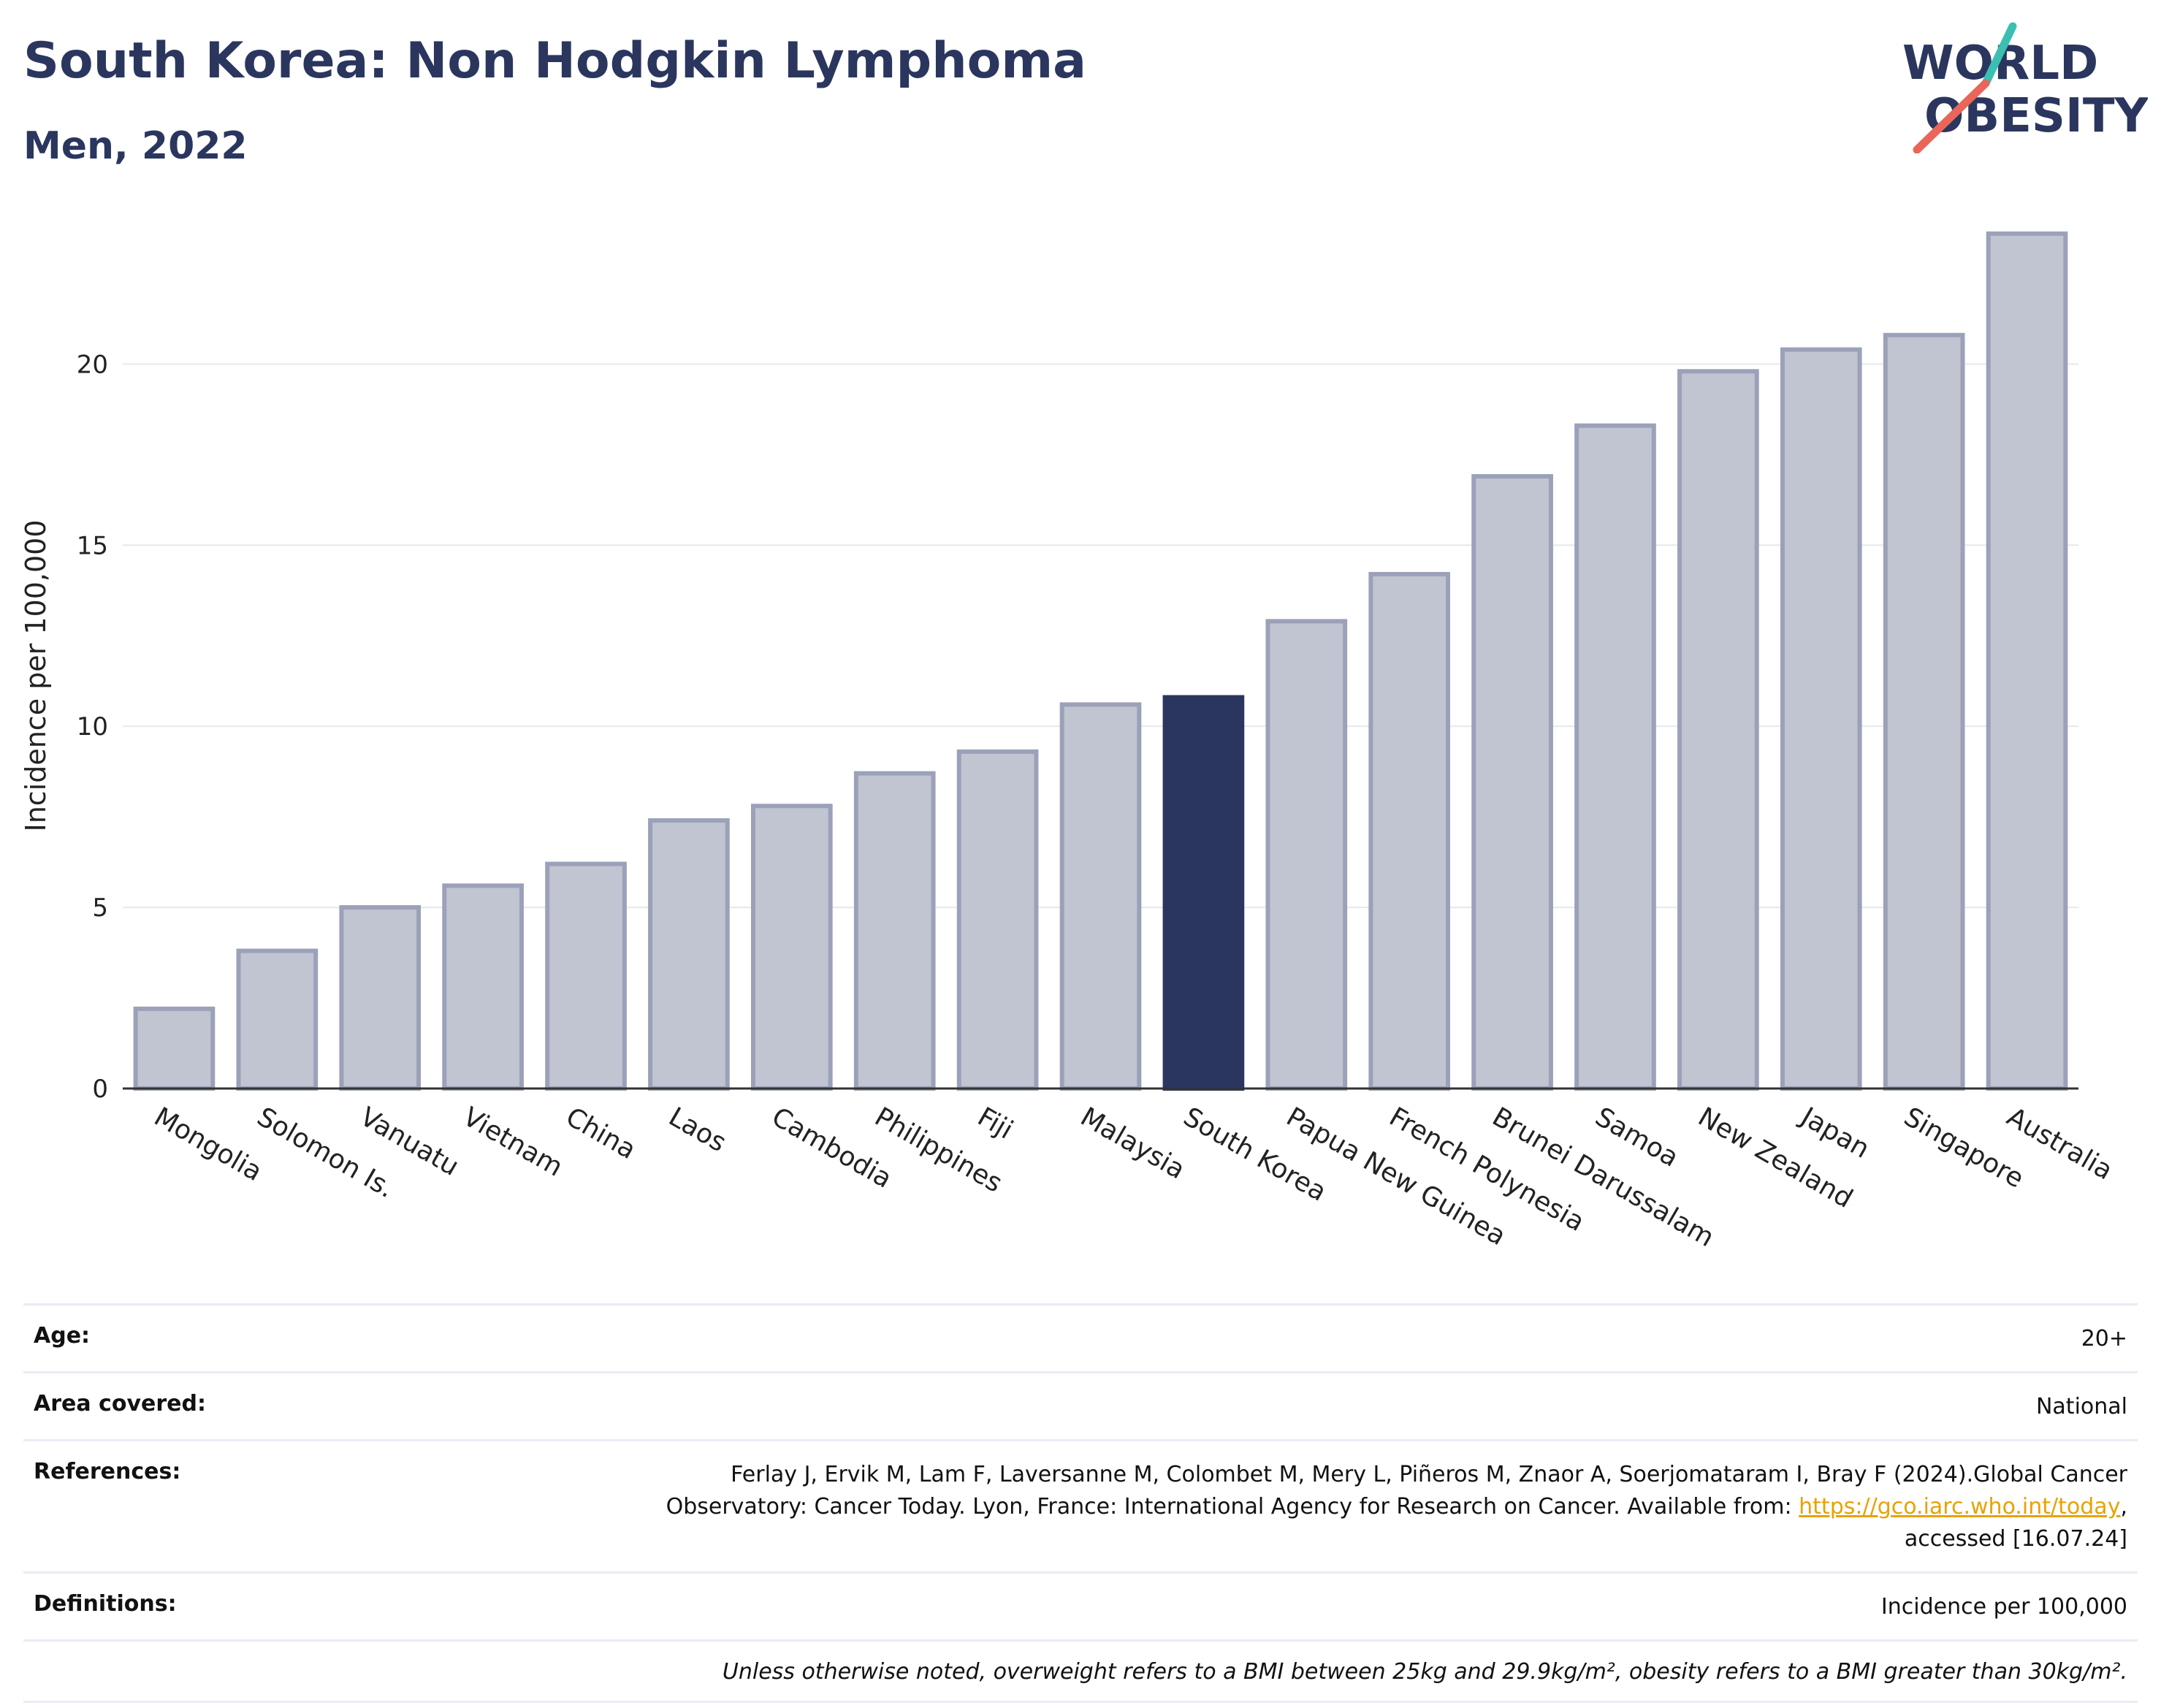 The height and width of the screenshot is (1708, 2161). Describe the element at coordinates (1306, 855) in the screenshot. I see `bar-papua-new-guinea` at that location.